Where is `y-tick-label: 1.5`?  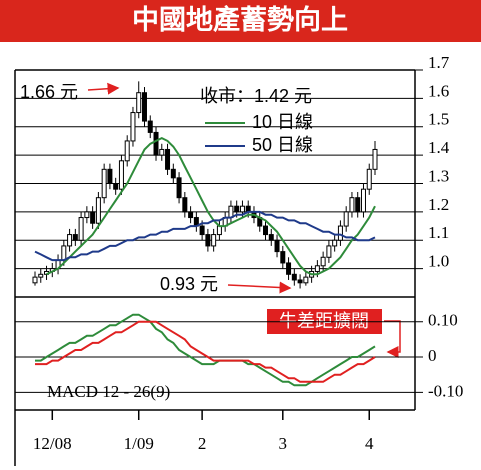 y-tick-label: 1.5 is located at coordinates (438, 119).